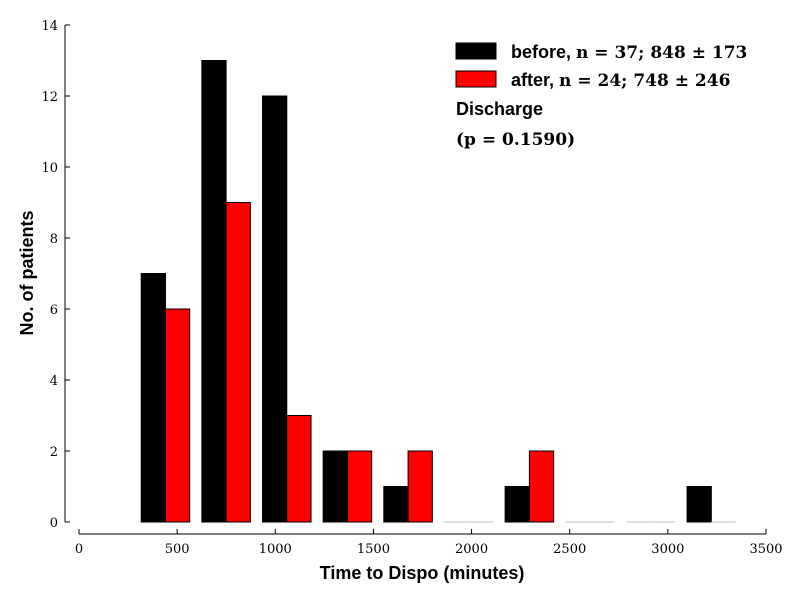 This screenshot has height=600, width=800. Describe the element at coordinates (661, 53) in the screenshot. I see `legend-stats-before: n = 37; 848 ± 173` at that location.